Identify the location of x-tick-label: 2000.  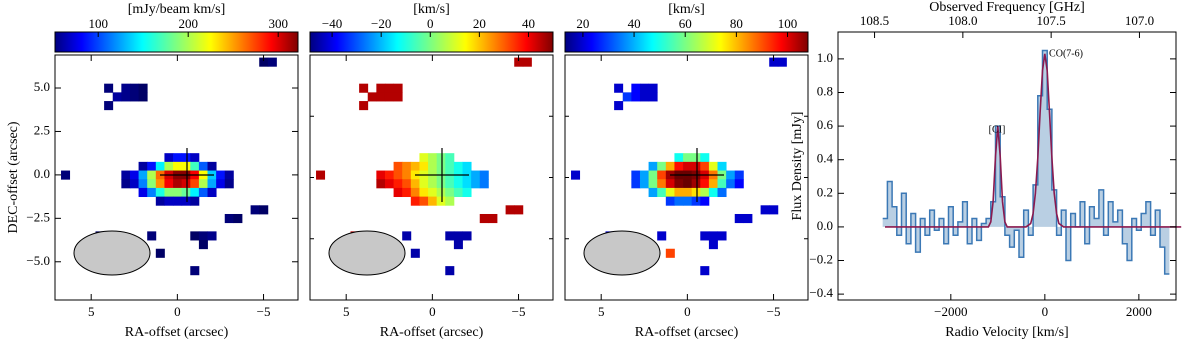
(1139, 311).